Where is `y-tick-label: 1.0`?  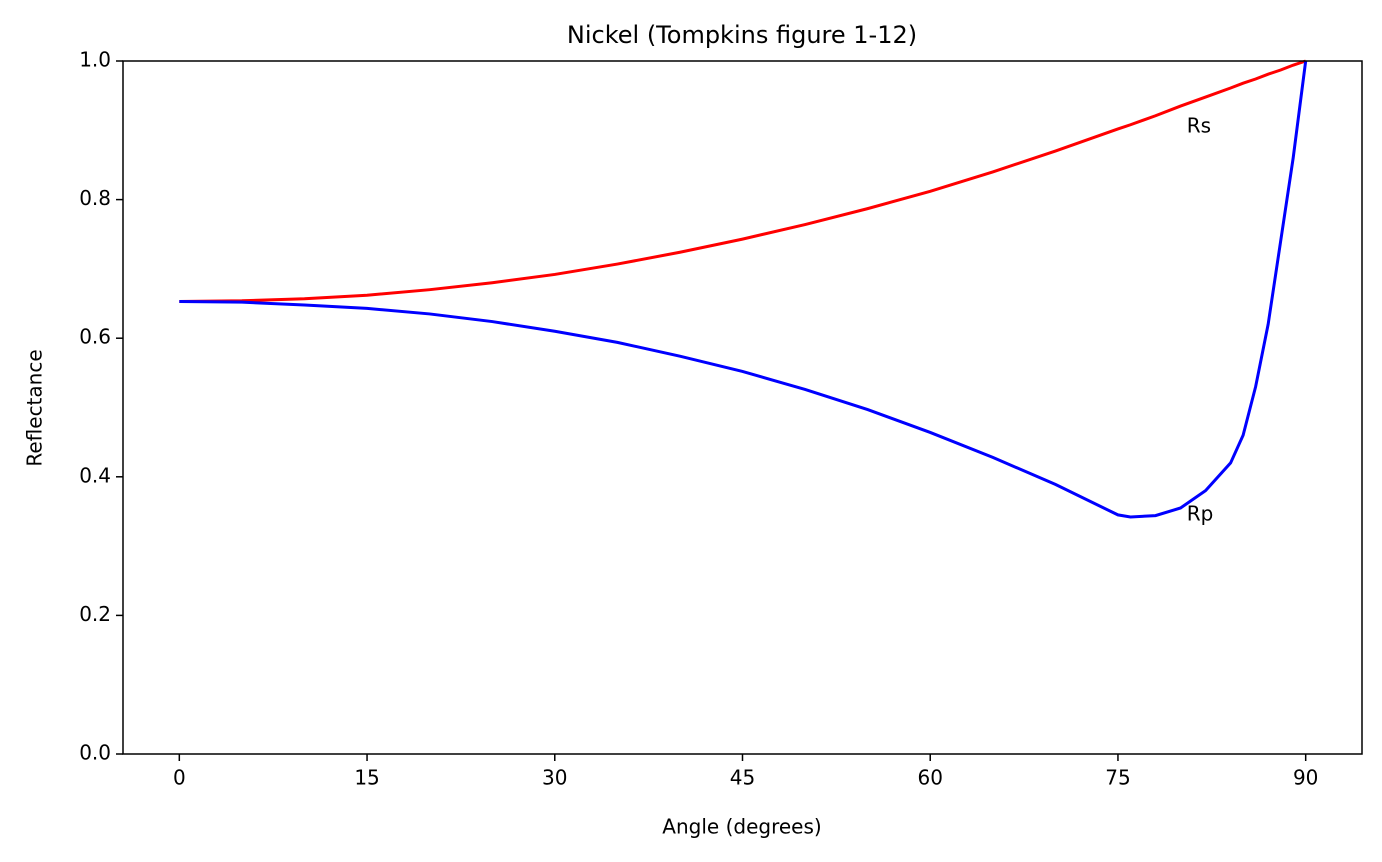
y-tick-label: 1.0 is located at coordinates (95, 60).